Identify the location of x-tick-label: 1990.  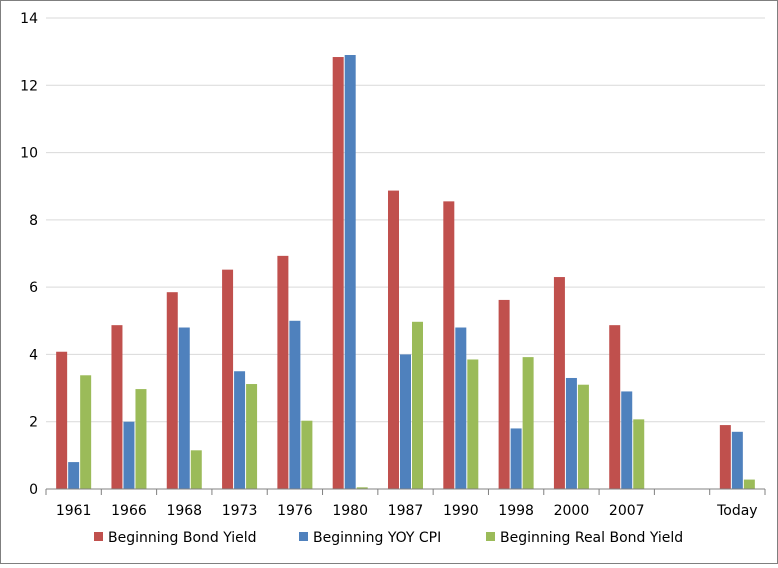
(461, 511).